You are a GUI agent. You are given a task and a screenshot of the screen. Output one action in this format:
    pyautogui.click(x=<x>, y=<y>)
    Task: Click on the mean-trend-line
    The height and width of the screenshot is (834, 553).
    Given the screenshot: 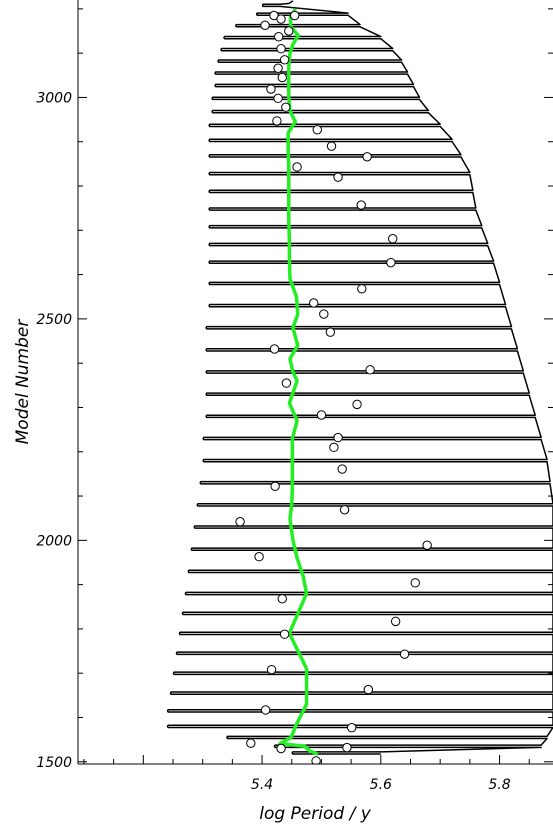 What is the action you would take?
    pyautogui.click(x=298, y=382)
    